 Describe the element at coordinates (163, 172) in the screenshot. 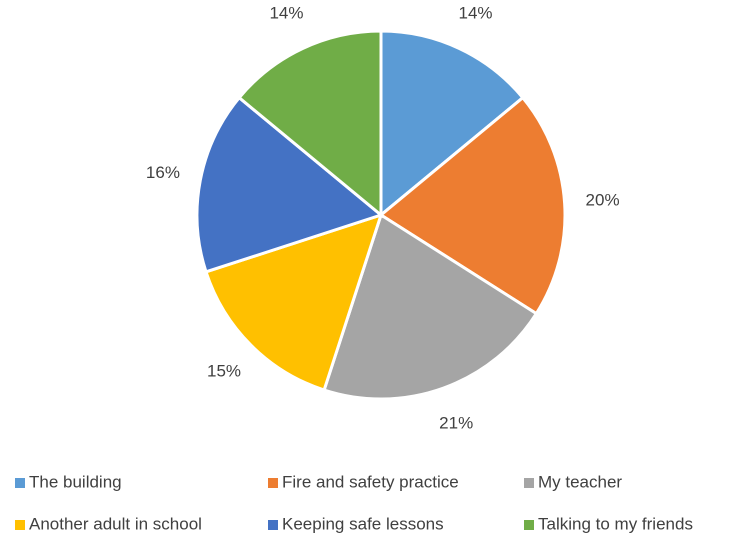

I see `data-label: 16%` at that location.